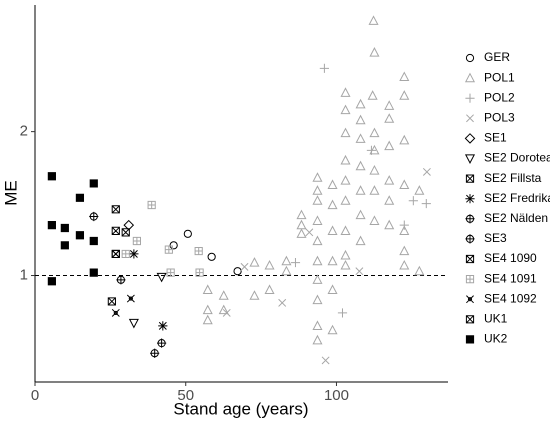 The width and height of the screenshot is (550, 422). Describe the element at coordinates (495, 238) in the screenshot. I see `legend-label: SE3` at that location.